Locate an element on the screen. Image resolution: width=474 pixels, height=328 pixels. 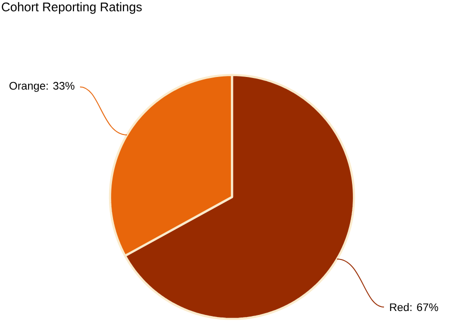
chart-title: Cohort Reporting Ratings is located at coordinates (72, 8).